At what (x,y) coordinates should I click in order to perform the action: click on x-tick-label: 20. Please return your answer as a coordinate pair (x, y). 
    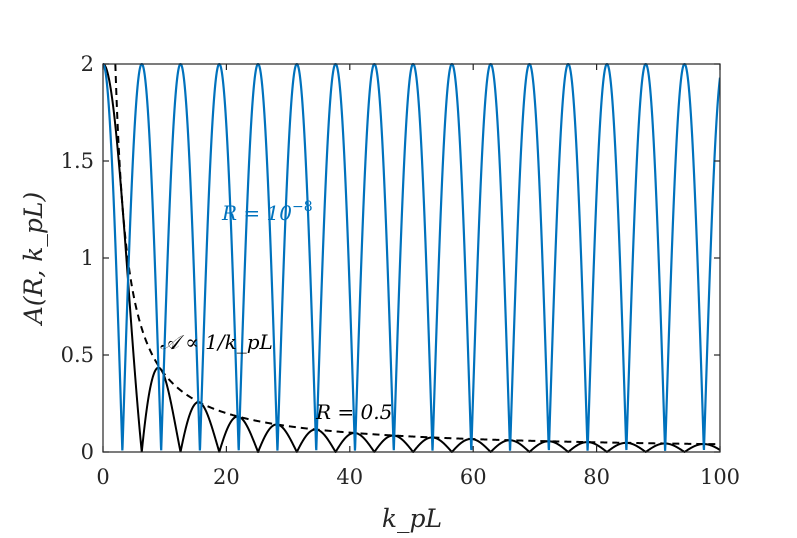
    Looking at the image, I should click on (226, 477).